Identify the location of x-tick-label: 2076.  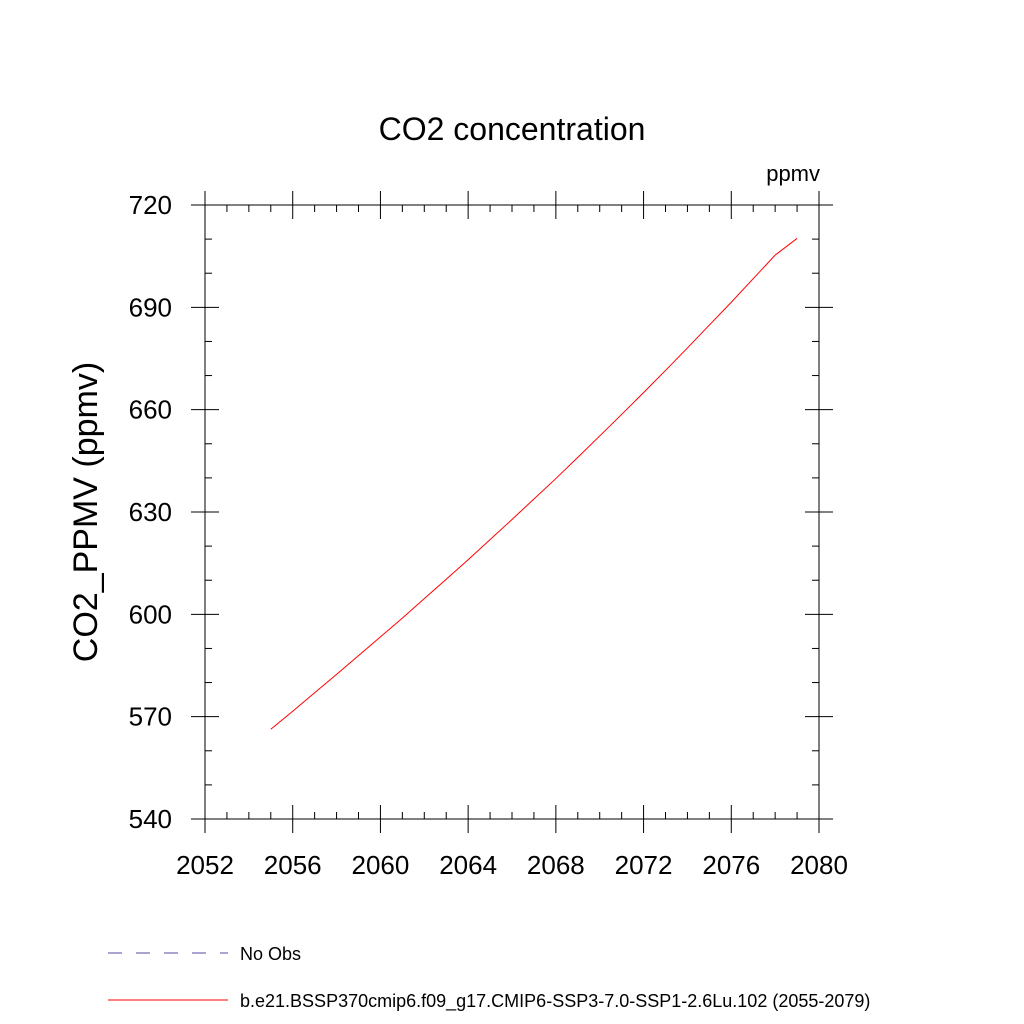
(731, 865).